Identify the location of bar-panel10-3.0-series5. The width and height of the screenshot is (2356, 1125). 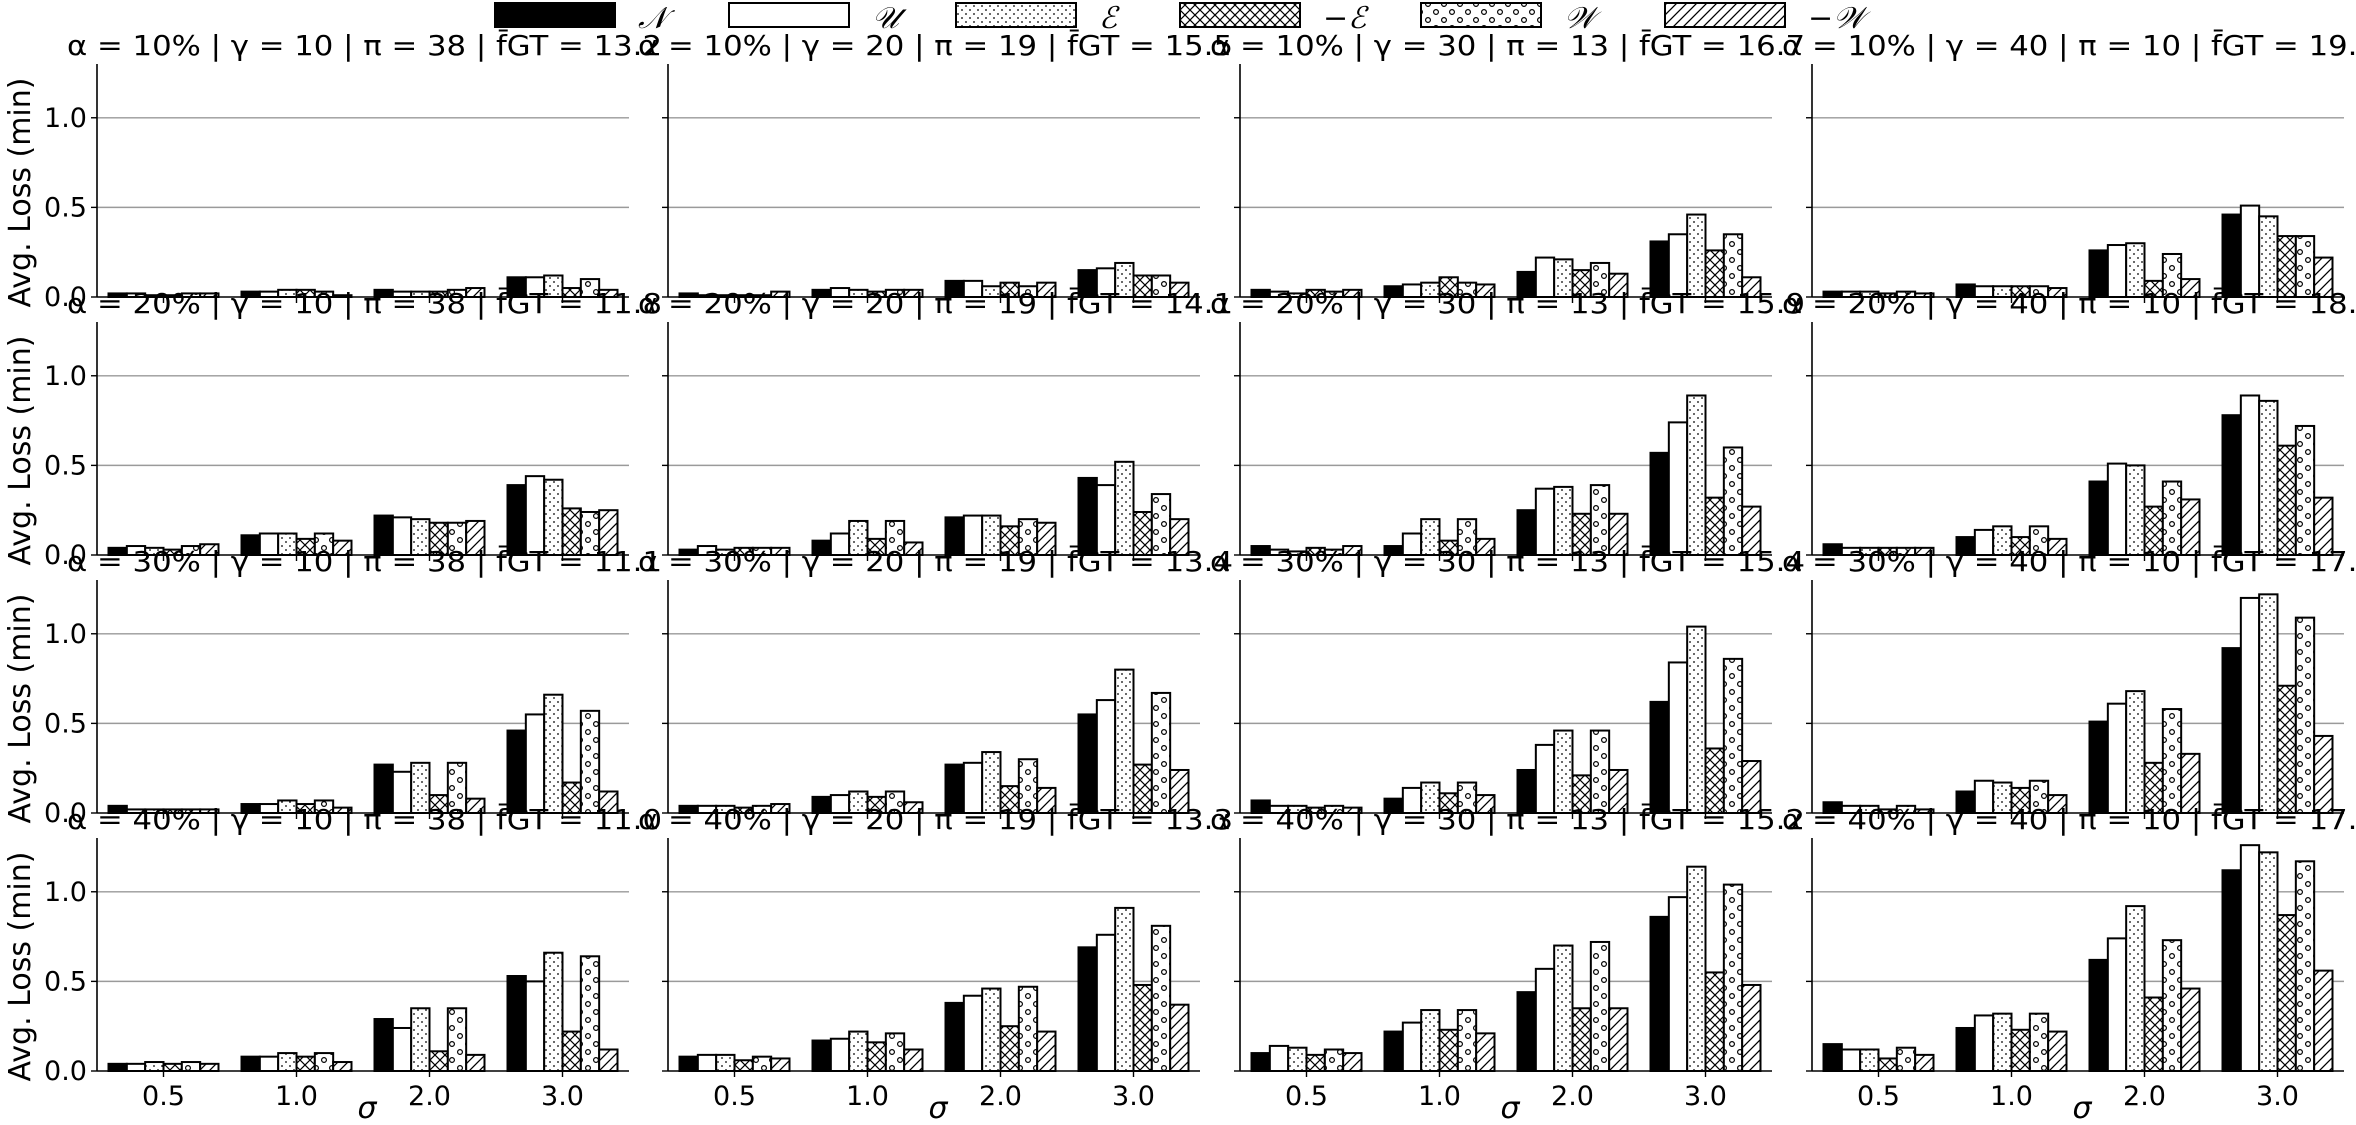
(1161, 753).